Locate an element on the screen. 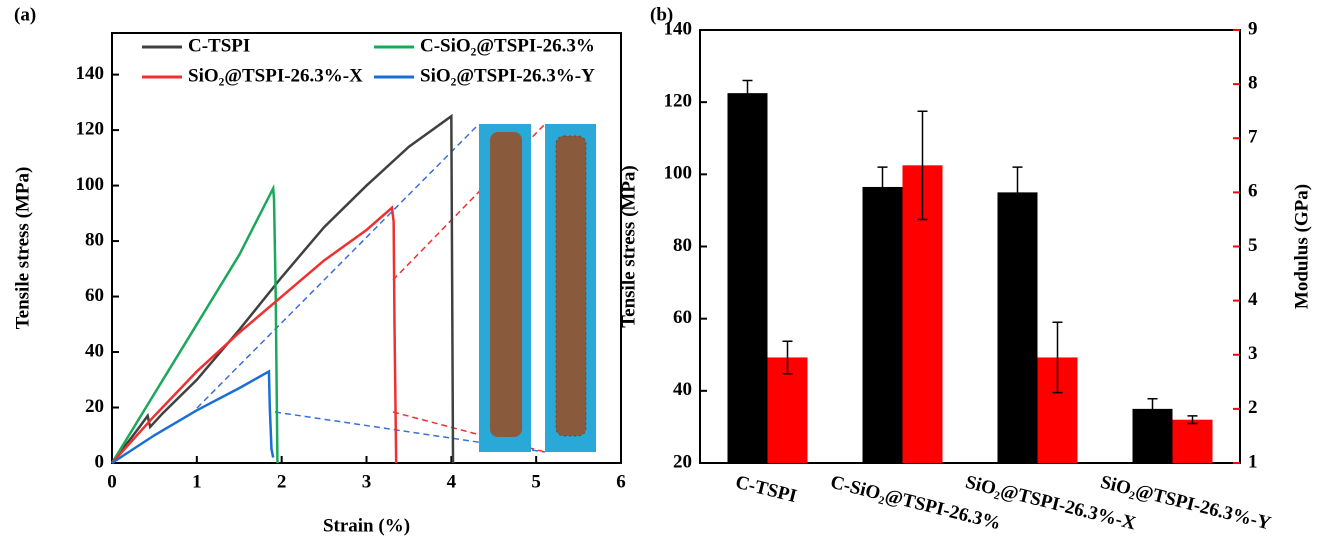 Image resolution: width=1327 pixels, height=553 pixels. x-tick-label: 1 is located at coordinates (197, 481).